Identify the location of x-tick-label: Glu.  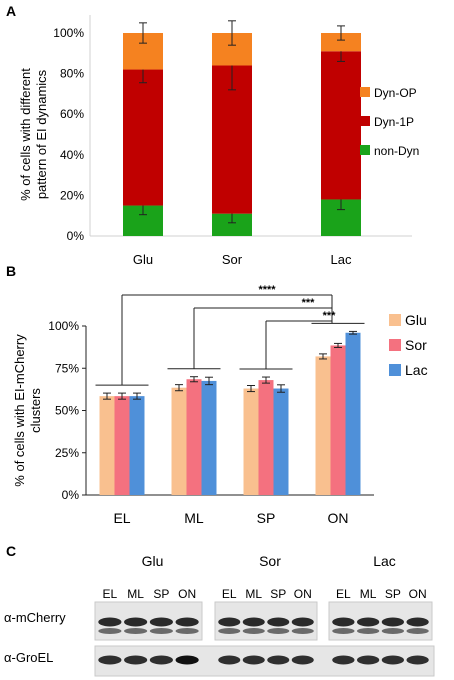
(143, 259).